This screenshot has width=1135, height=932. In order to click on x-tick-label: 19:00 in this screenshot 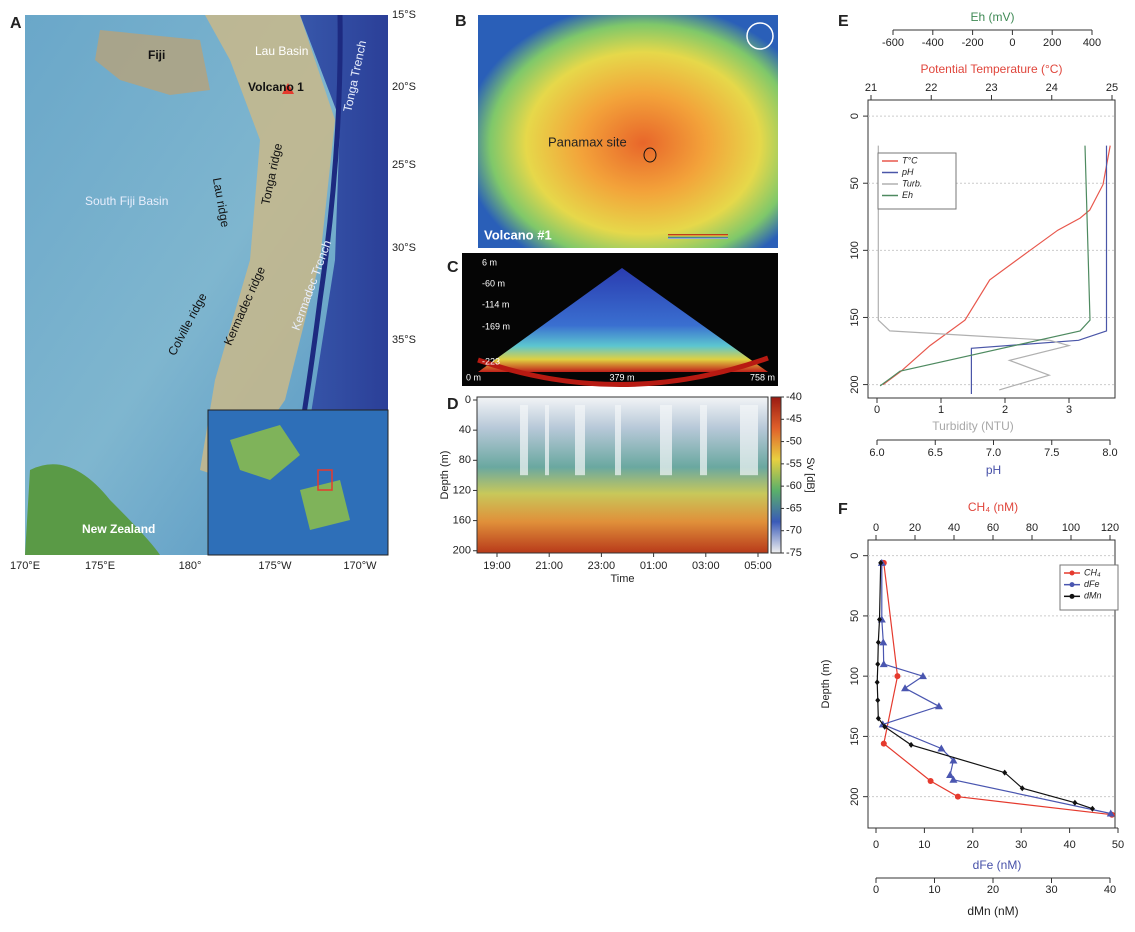, I will do `click(497, 566)`.